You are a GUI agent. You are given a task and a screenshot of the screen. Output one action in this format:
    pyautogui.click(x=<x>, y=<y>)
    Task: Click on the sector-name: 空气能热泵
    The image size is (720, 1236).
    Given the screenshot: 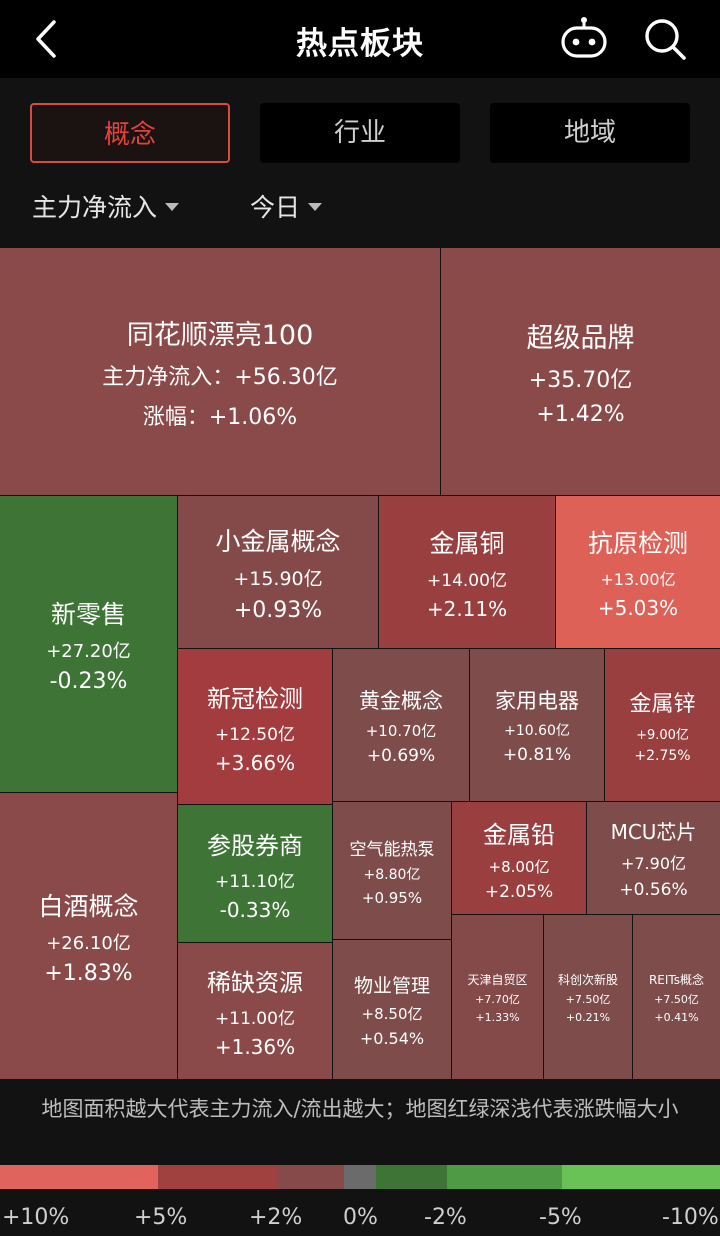 What is the action you would take?
    pyautogui.click(x=392, y=849)
    